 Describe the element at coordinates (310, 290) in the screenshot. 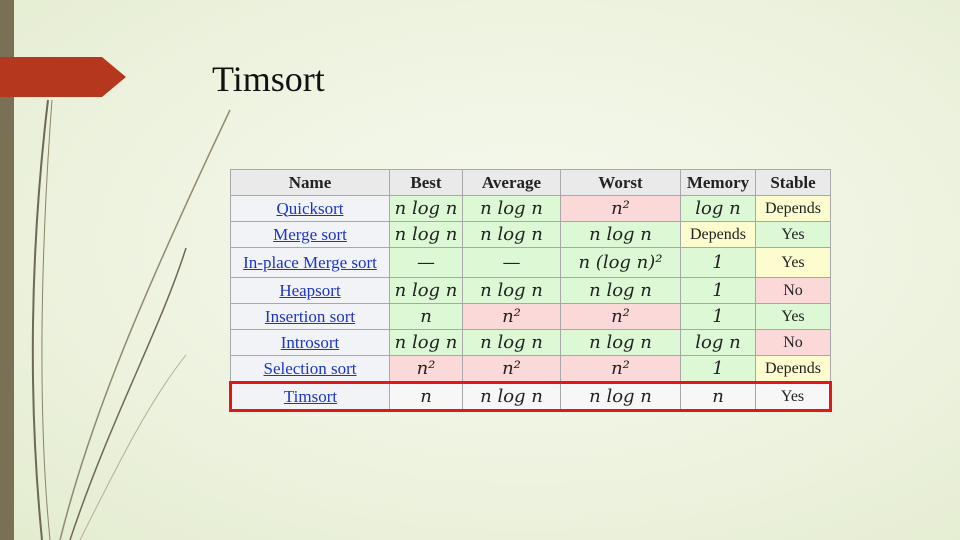

I see `algorithm-link: Heapsort` at that location.